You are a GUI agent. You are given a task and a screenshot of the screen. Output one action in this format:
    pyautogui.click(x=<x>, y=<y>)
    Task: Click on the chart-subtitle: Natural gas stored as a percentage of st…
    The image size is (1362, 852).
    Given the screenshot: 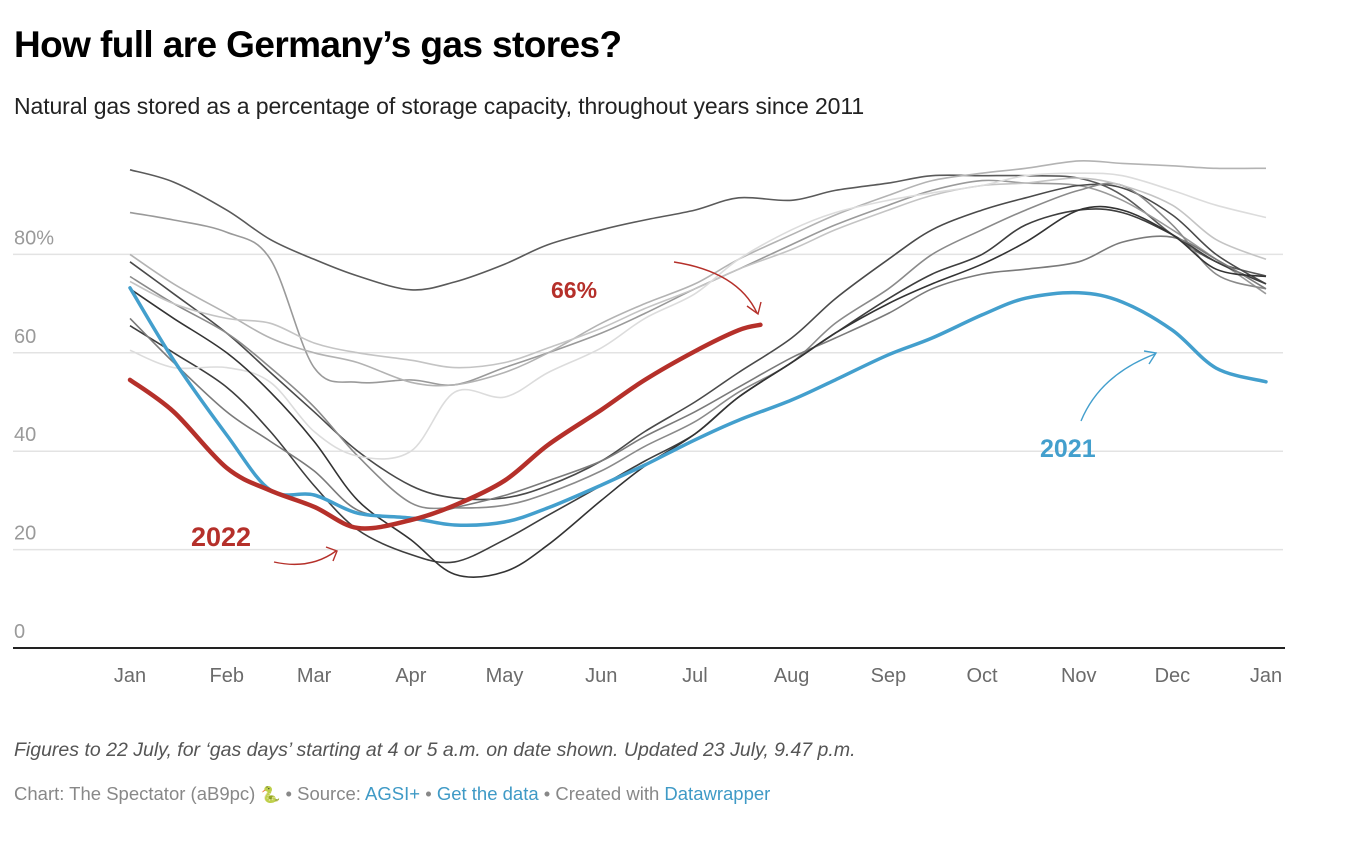 What is the action you would take?
    pyautogui.click(x=439, y=106)
    